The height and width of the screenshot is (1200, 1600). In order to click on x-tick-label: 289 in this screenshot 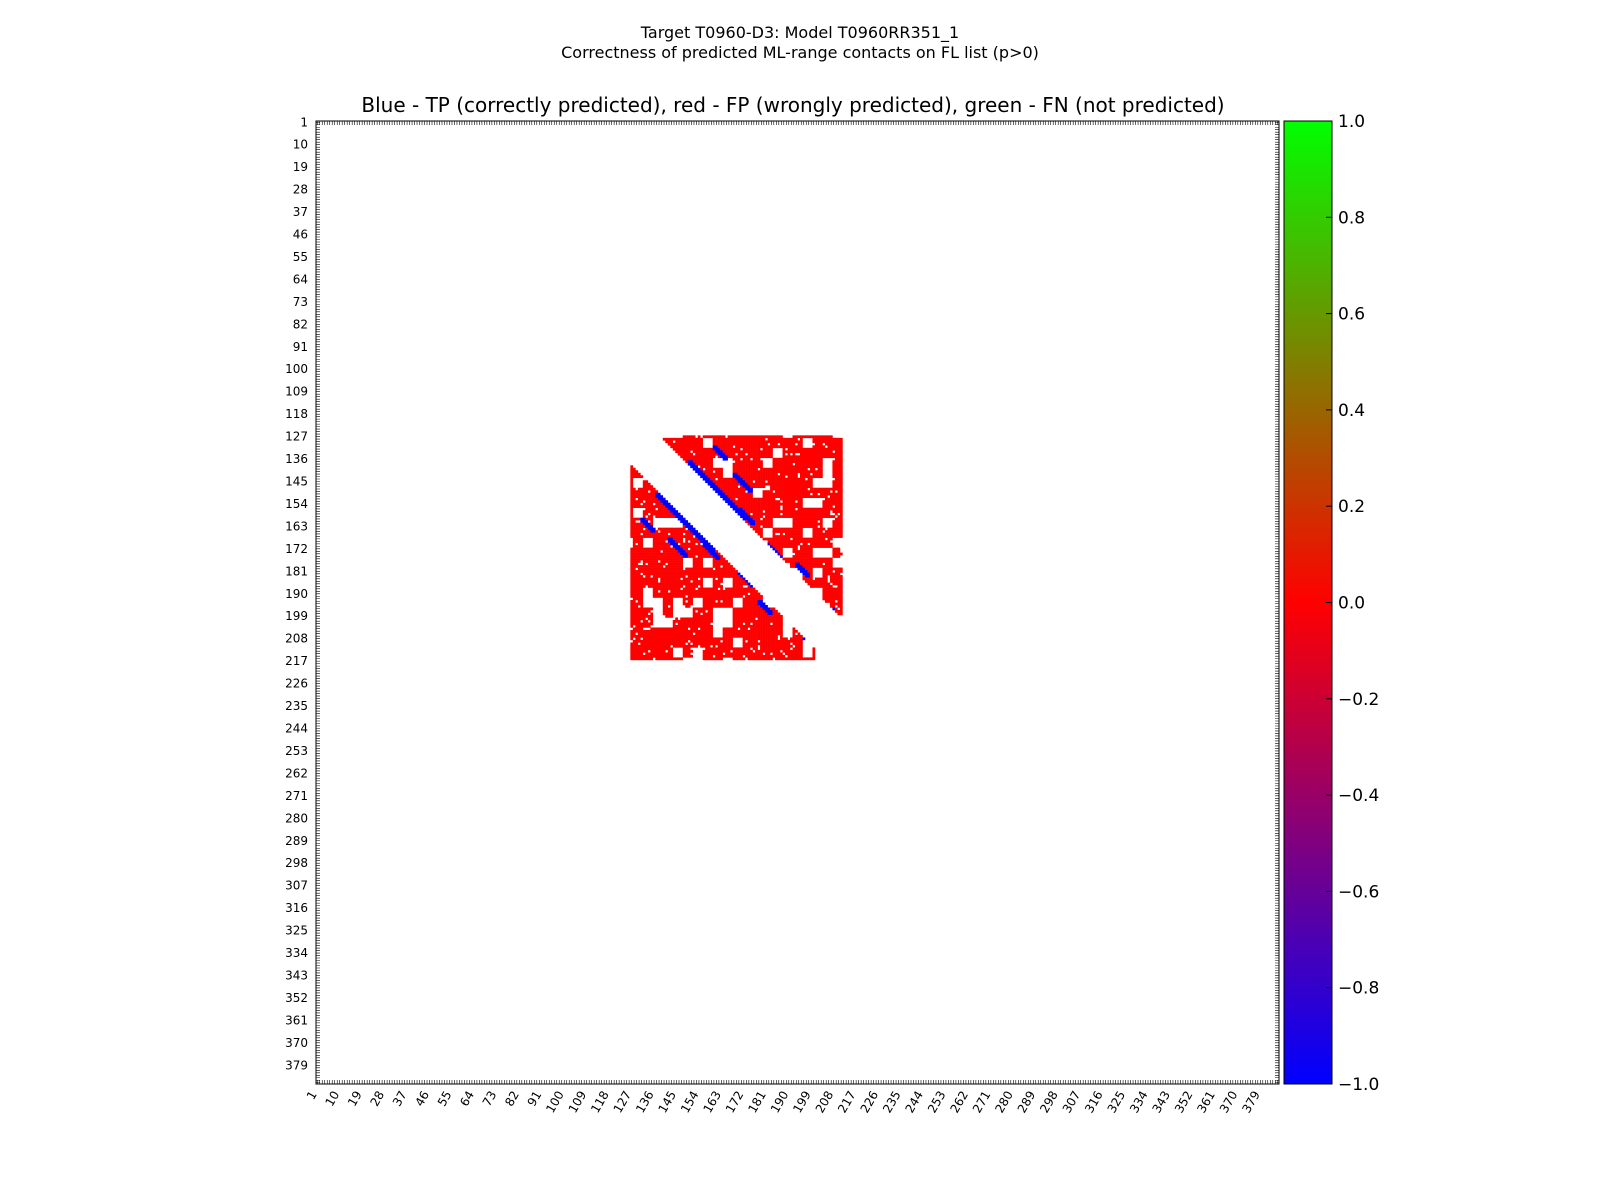, I will do `click(1027, 1102)`.